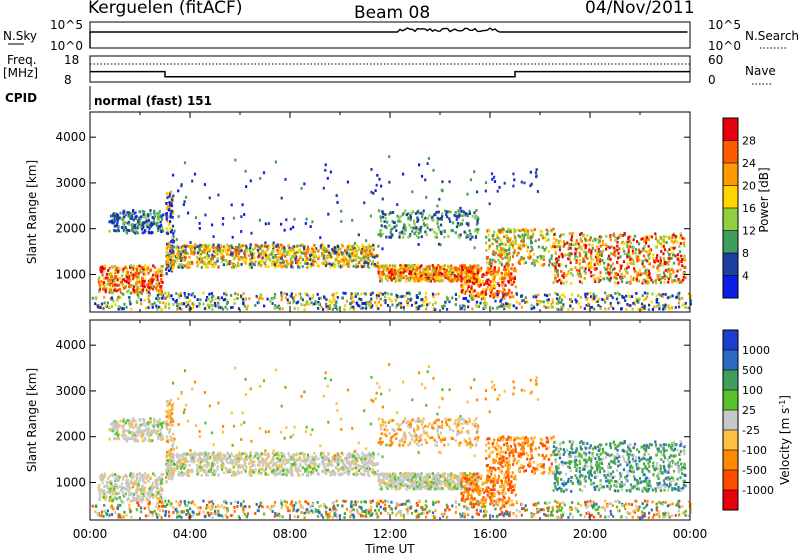 Image resolution: width=800 pixels, height=554 pixels. I want to click on nsky-label: N.Sky, so click(20, 36).